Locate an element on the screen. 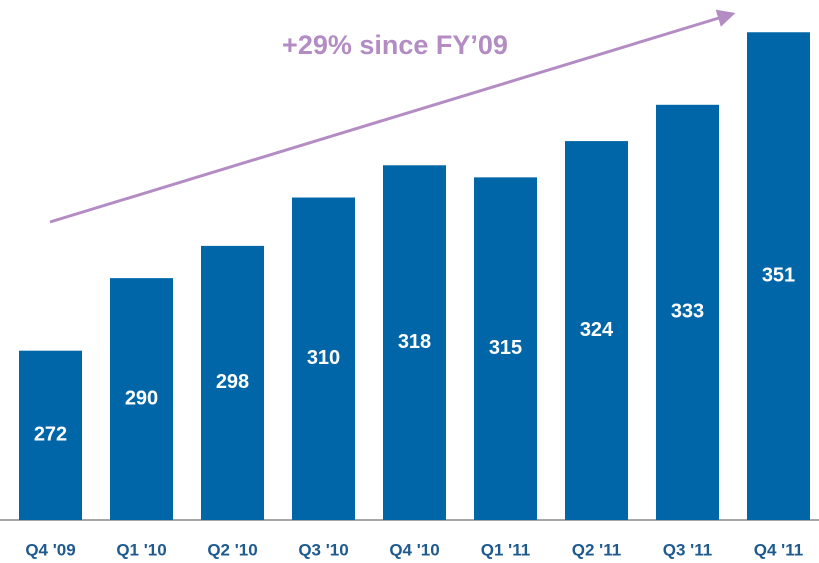  value-label: 333 is located at coordinates (687, 312).